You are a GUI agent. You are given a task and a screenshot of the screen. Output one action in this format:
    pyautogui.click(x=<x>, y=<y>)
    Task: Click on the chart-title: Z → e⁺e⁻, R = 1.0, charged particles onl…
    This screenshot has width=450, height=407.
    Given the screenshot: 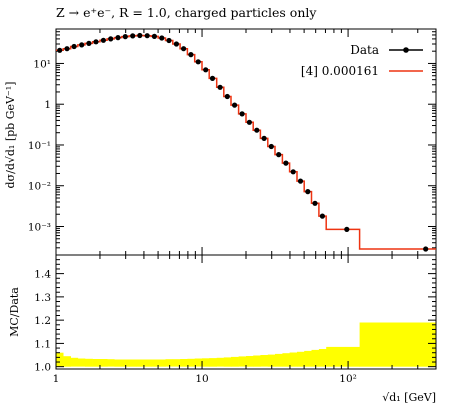 What is the action you would take?
    pyautogui.click(x=186, y=12)
    